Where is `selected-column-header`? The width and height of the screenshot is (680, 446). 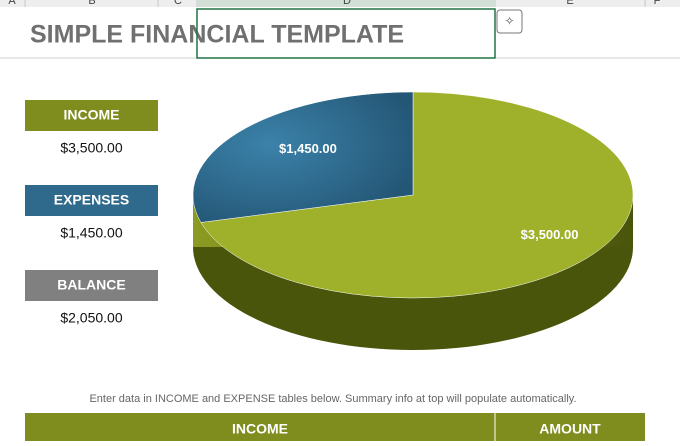
selected-column-header is located at coordinates (346, 3).